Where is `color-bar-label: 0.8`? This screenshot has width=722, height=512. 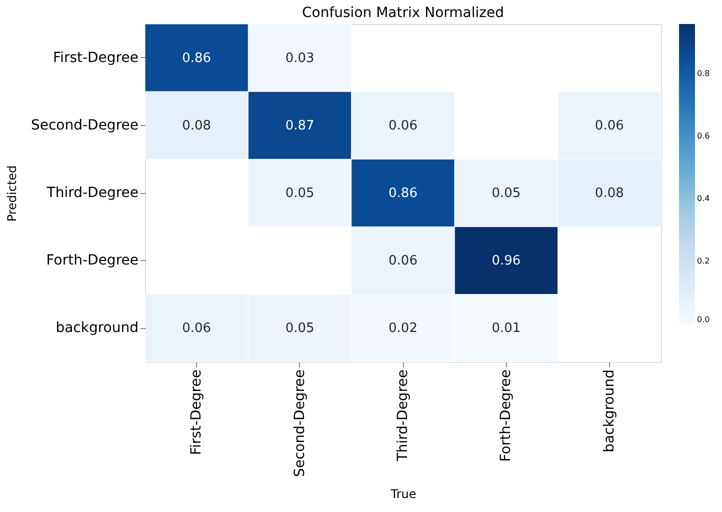
color-bar-label: 0.8 is located at coordinates (703, 73).